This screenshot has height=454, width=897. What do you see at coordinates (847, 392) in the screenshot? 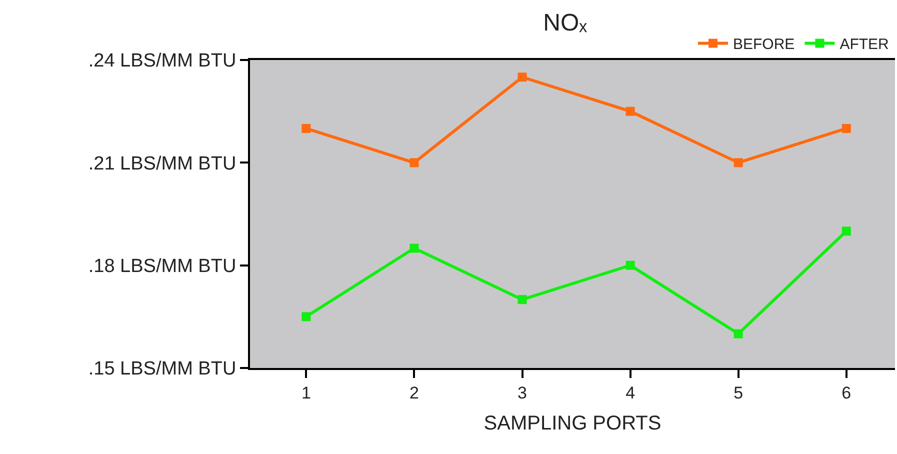
I see `x-tick-label: 6` at bounding box center [847, 392].